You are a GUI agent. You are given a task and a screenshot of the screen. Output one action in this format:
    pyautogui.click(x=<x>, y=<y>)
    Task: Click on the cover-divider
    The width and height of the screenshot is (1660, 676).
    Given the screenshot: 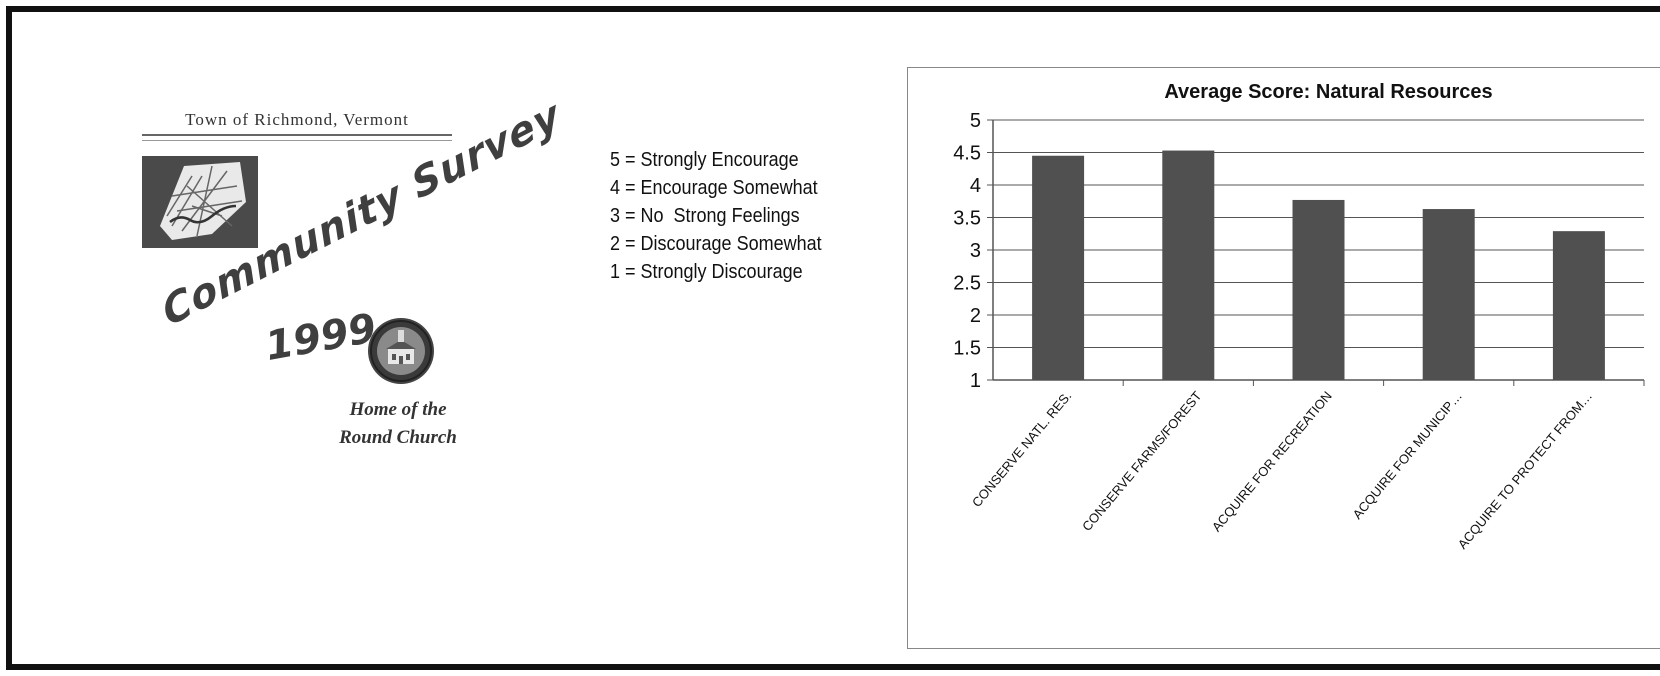 What is the action you would take?
    pyautogui.click(x=297, y=137)
    